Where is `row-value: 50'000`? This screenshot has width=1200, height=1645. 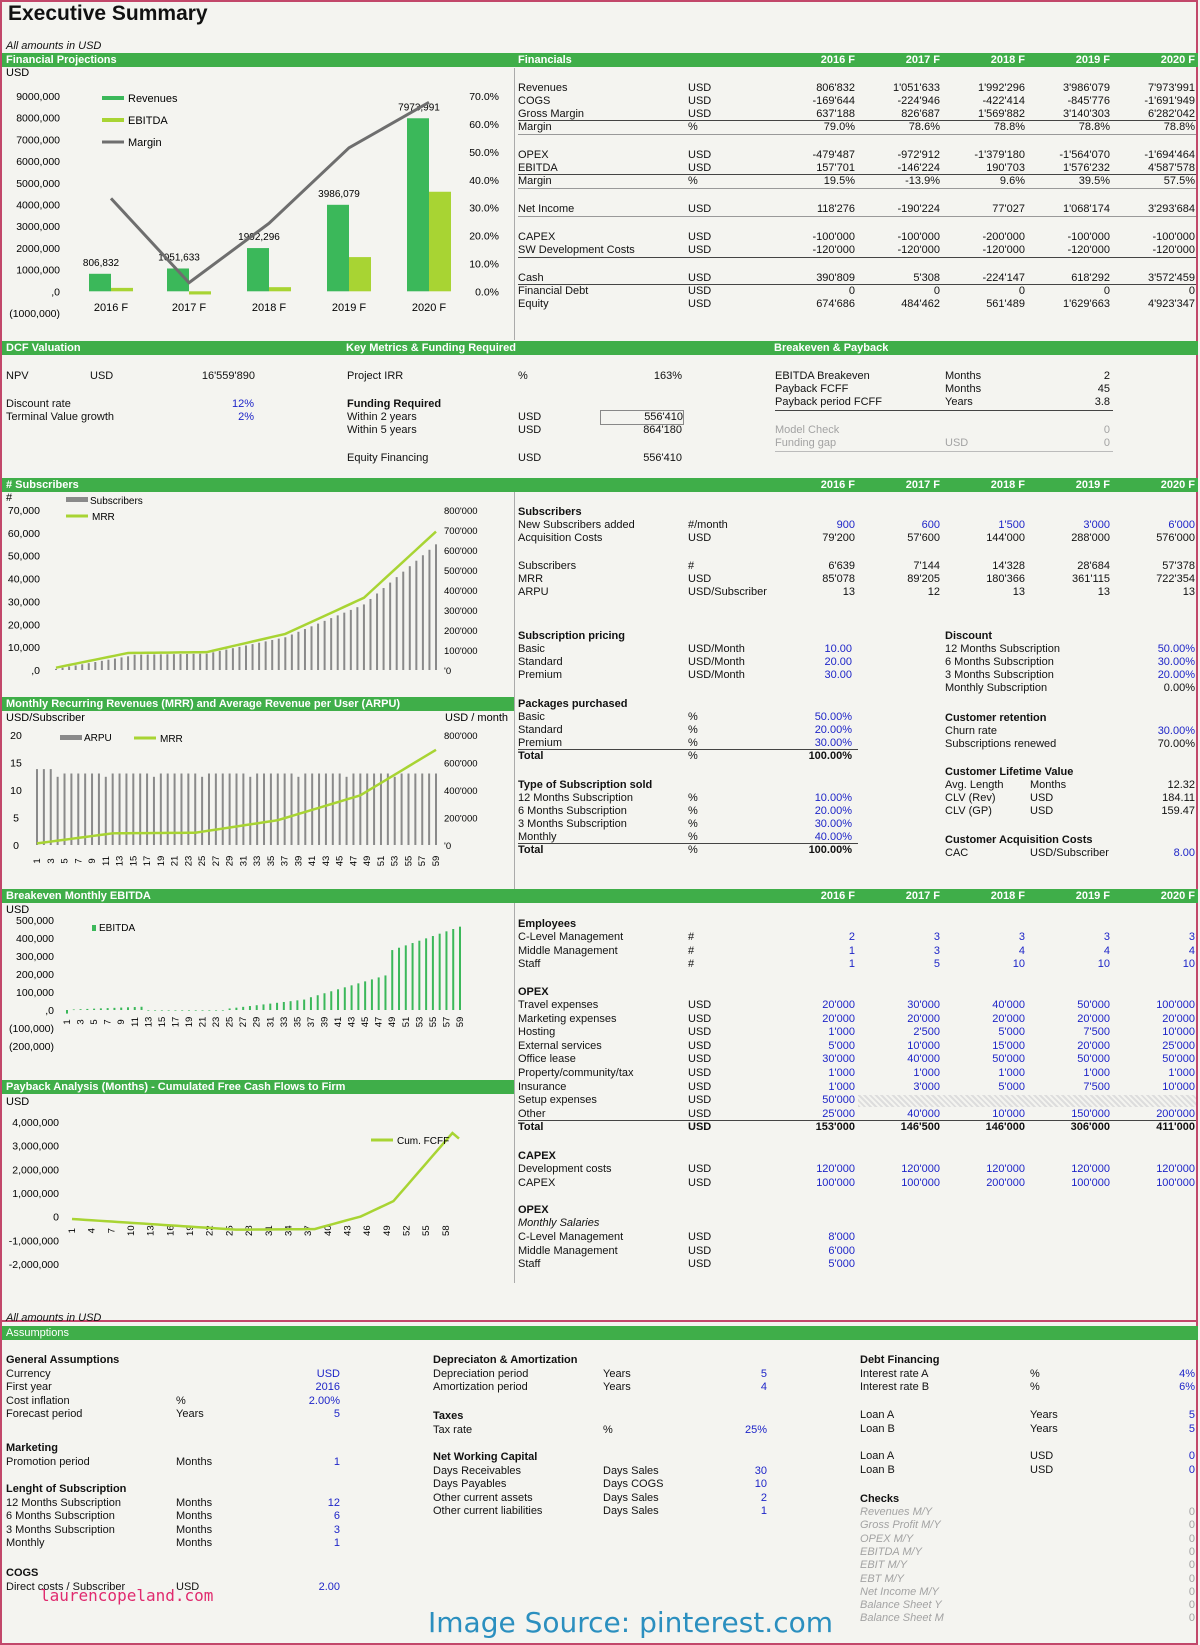 row-value: 50'000 is located at coordinates (1008, 1059).